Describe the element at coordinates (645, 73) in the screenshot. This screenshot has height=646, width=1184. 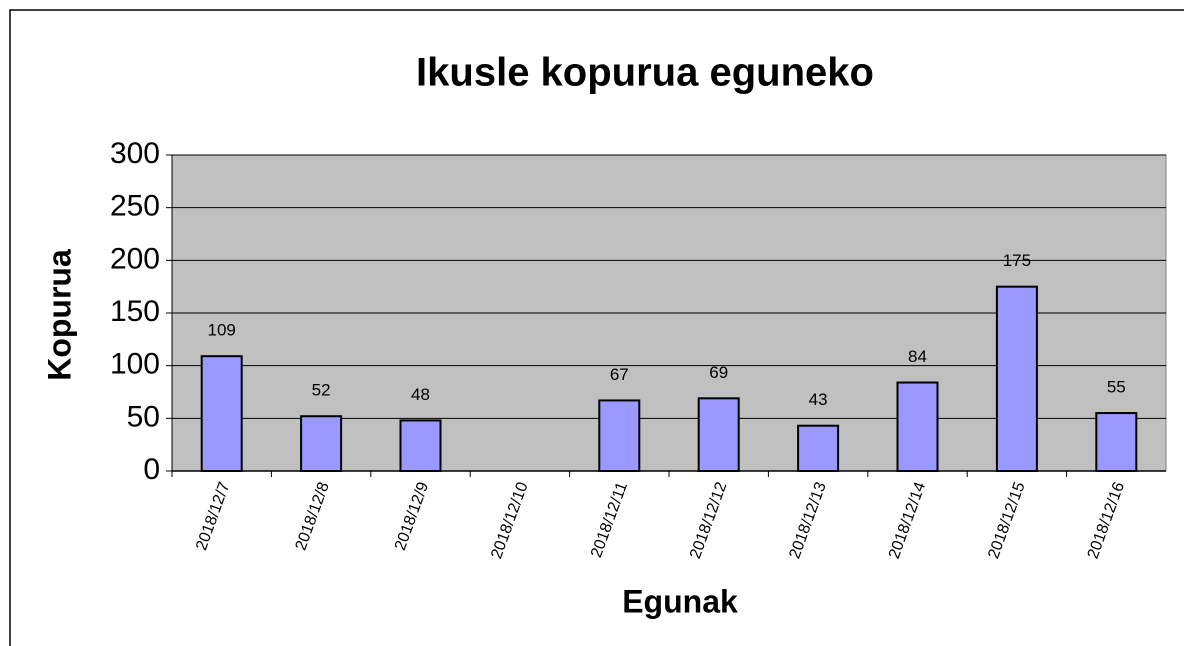
I see `chart-title: Ikusle kopurua eguneko` at that location.